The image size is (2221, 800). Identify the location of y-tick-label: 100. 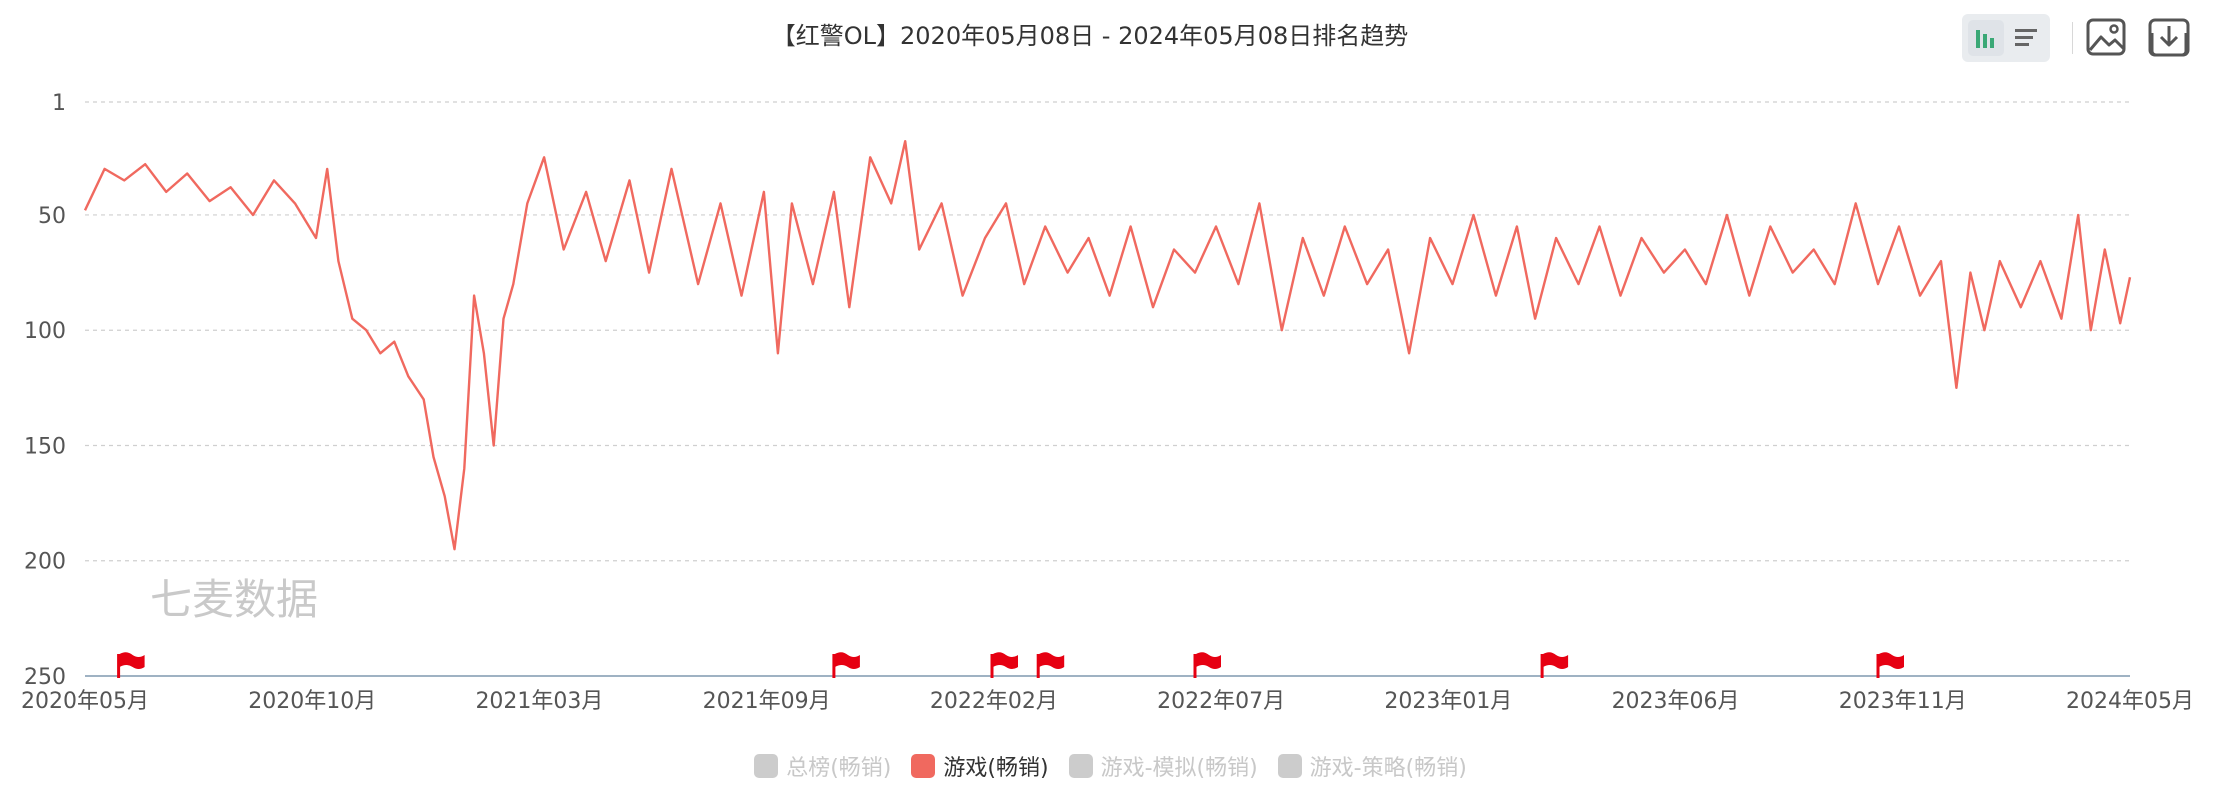
(45, 331).